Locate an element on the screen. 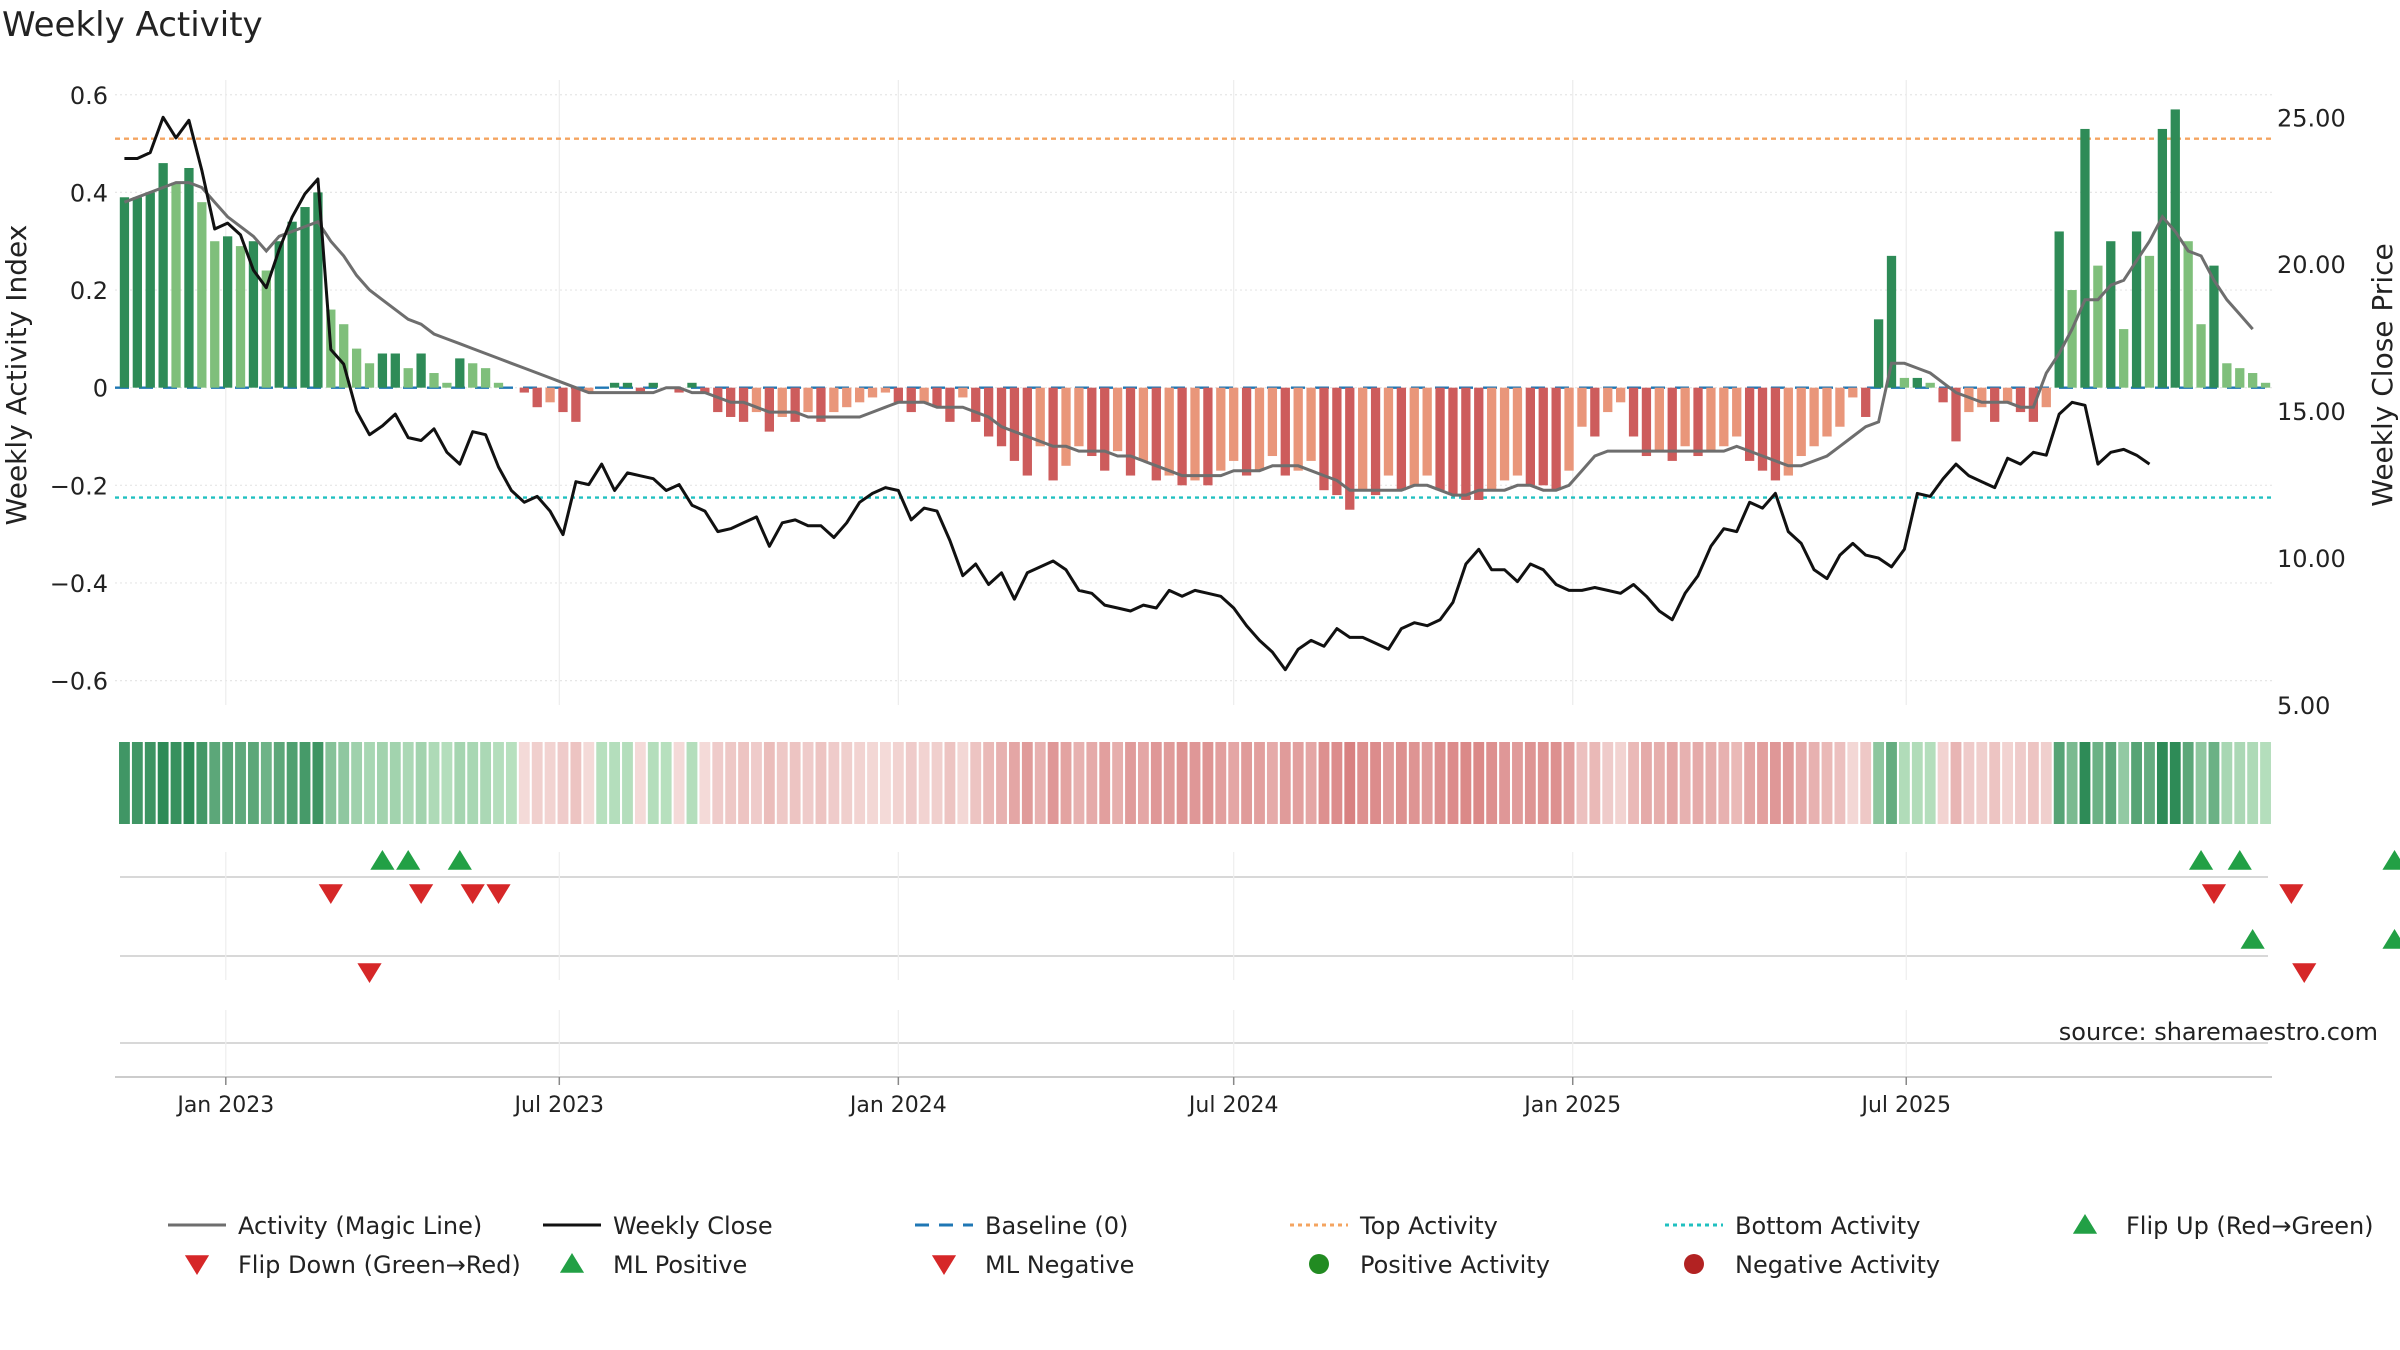  legend-label: ML Positive is located at coordinates (680, 1265).